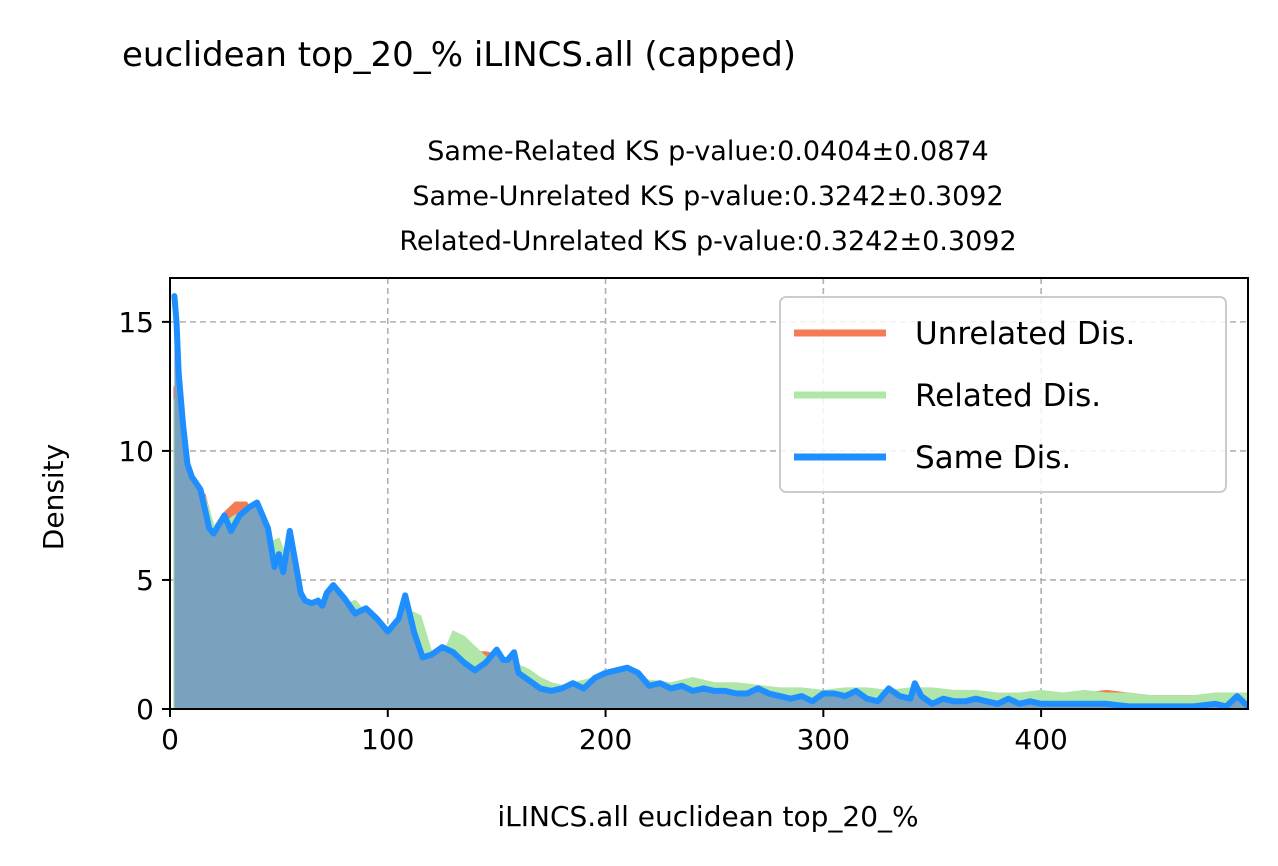 The width and height of the screenshot is (1278, 866). I want to click on legend-label: Related Dis., so click(1008, 396).